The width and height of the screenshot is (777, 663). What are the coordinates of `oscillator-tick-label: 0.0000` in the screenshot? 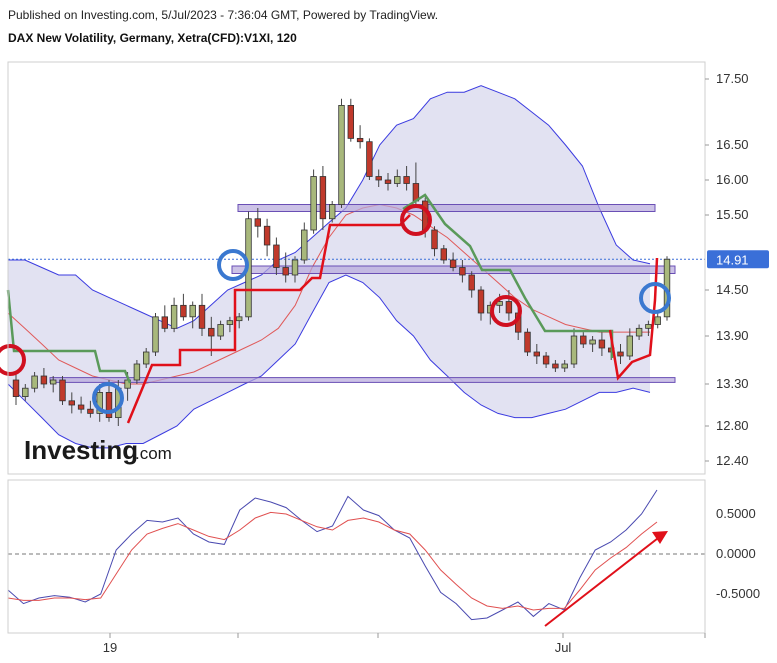 It's located at (736, 553).